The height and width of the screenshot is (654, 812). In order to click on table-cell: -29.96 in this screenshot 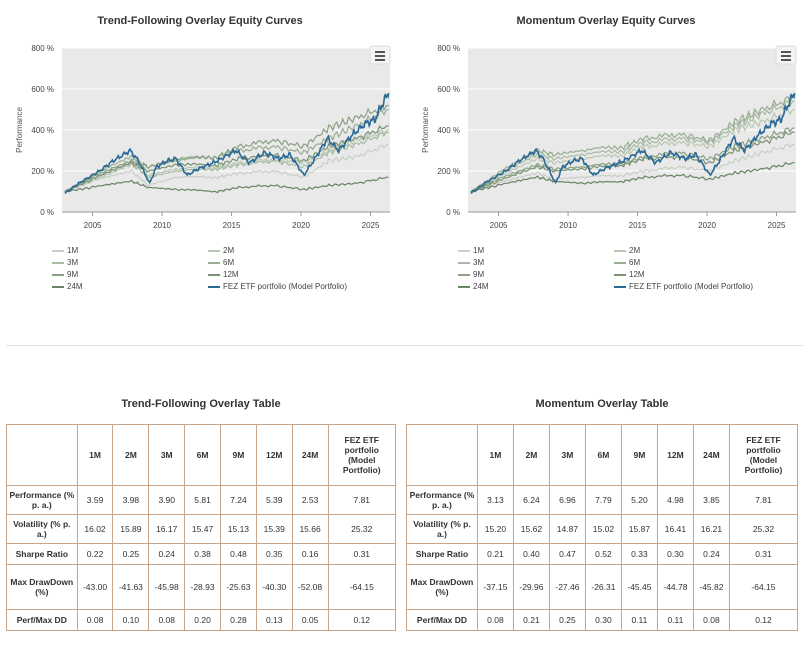, I will do `click(531, 587)`.